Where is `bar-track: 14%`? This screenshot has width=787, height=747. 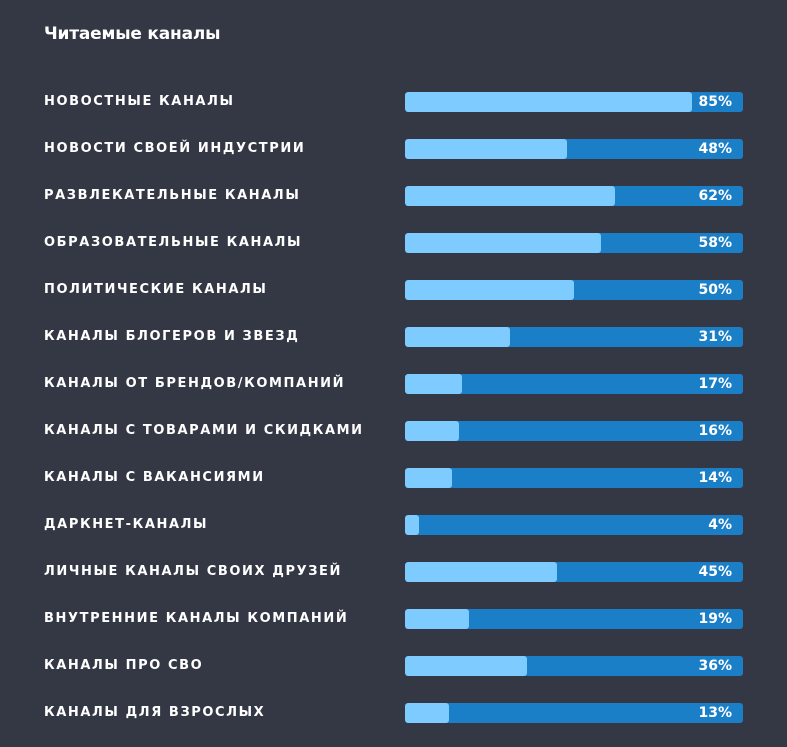 bar-track: 14% is located at coordinates (574, 478).